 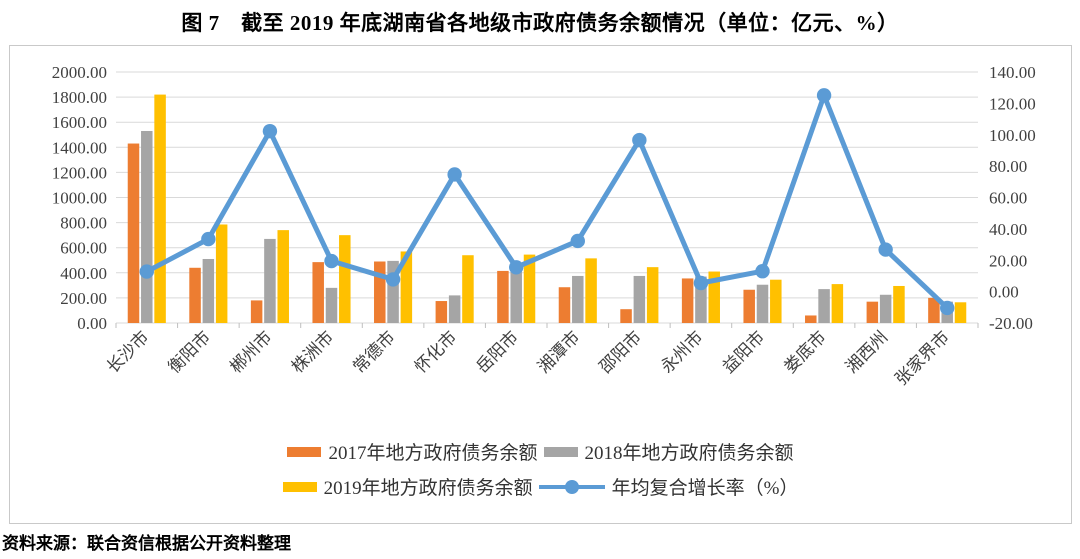 I want to click on x-axis-label: 益阳市, so click(x=743, y=351).